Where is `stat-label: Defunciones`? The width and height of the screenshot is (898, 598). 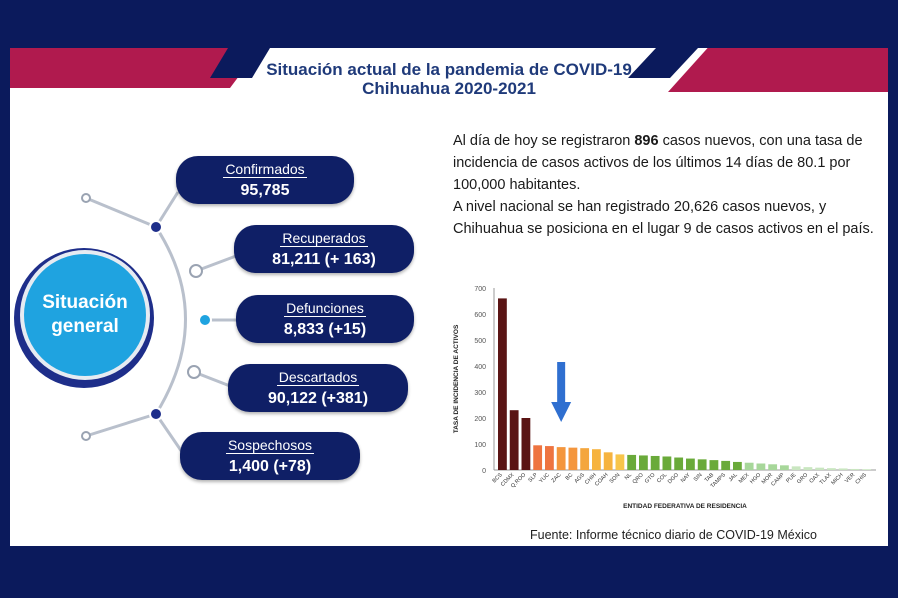
stat-label: Defunciones is located at coordinates (325, 308).